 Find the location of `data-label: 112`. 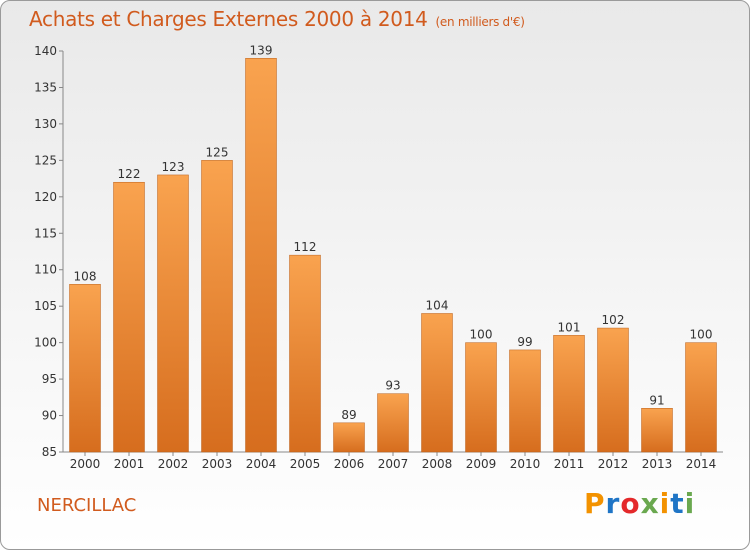

data-label: 112 is located at coordinates (305, 247).